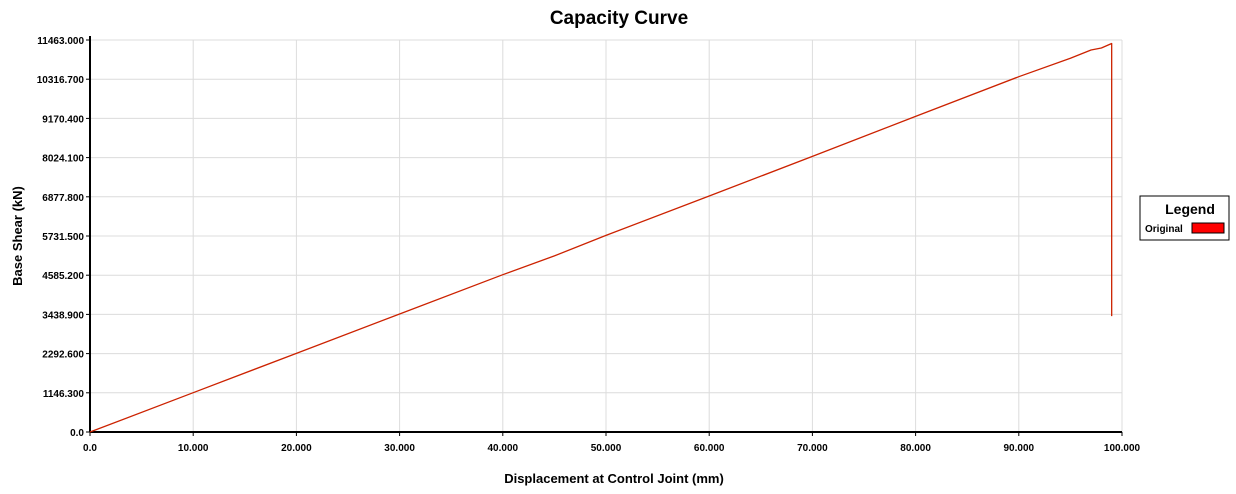 The width and height of the screenshot is (1236, 494). What do you see at coordinates (63, 237) in the screenshot?
I see `y-tick-label: 5731.500` at bounding box center [63, 237].